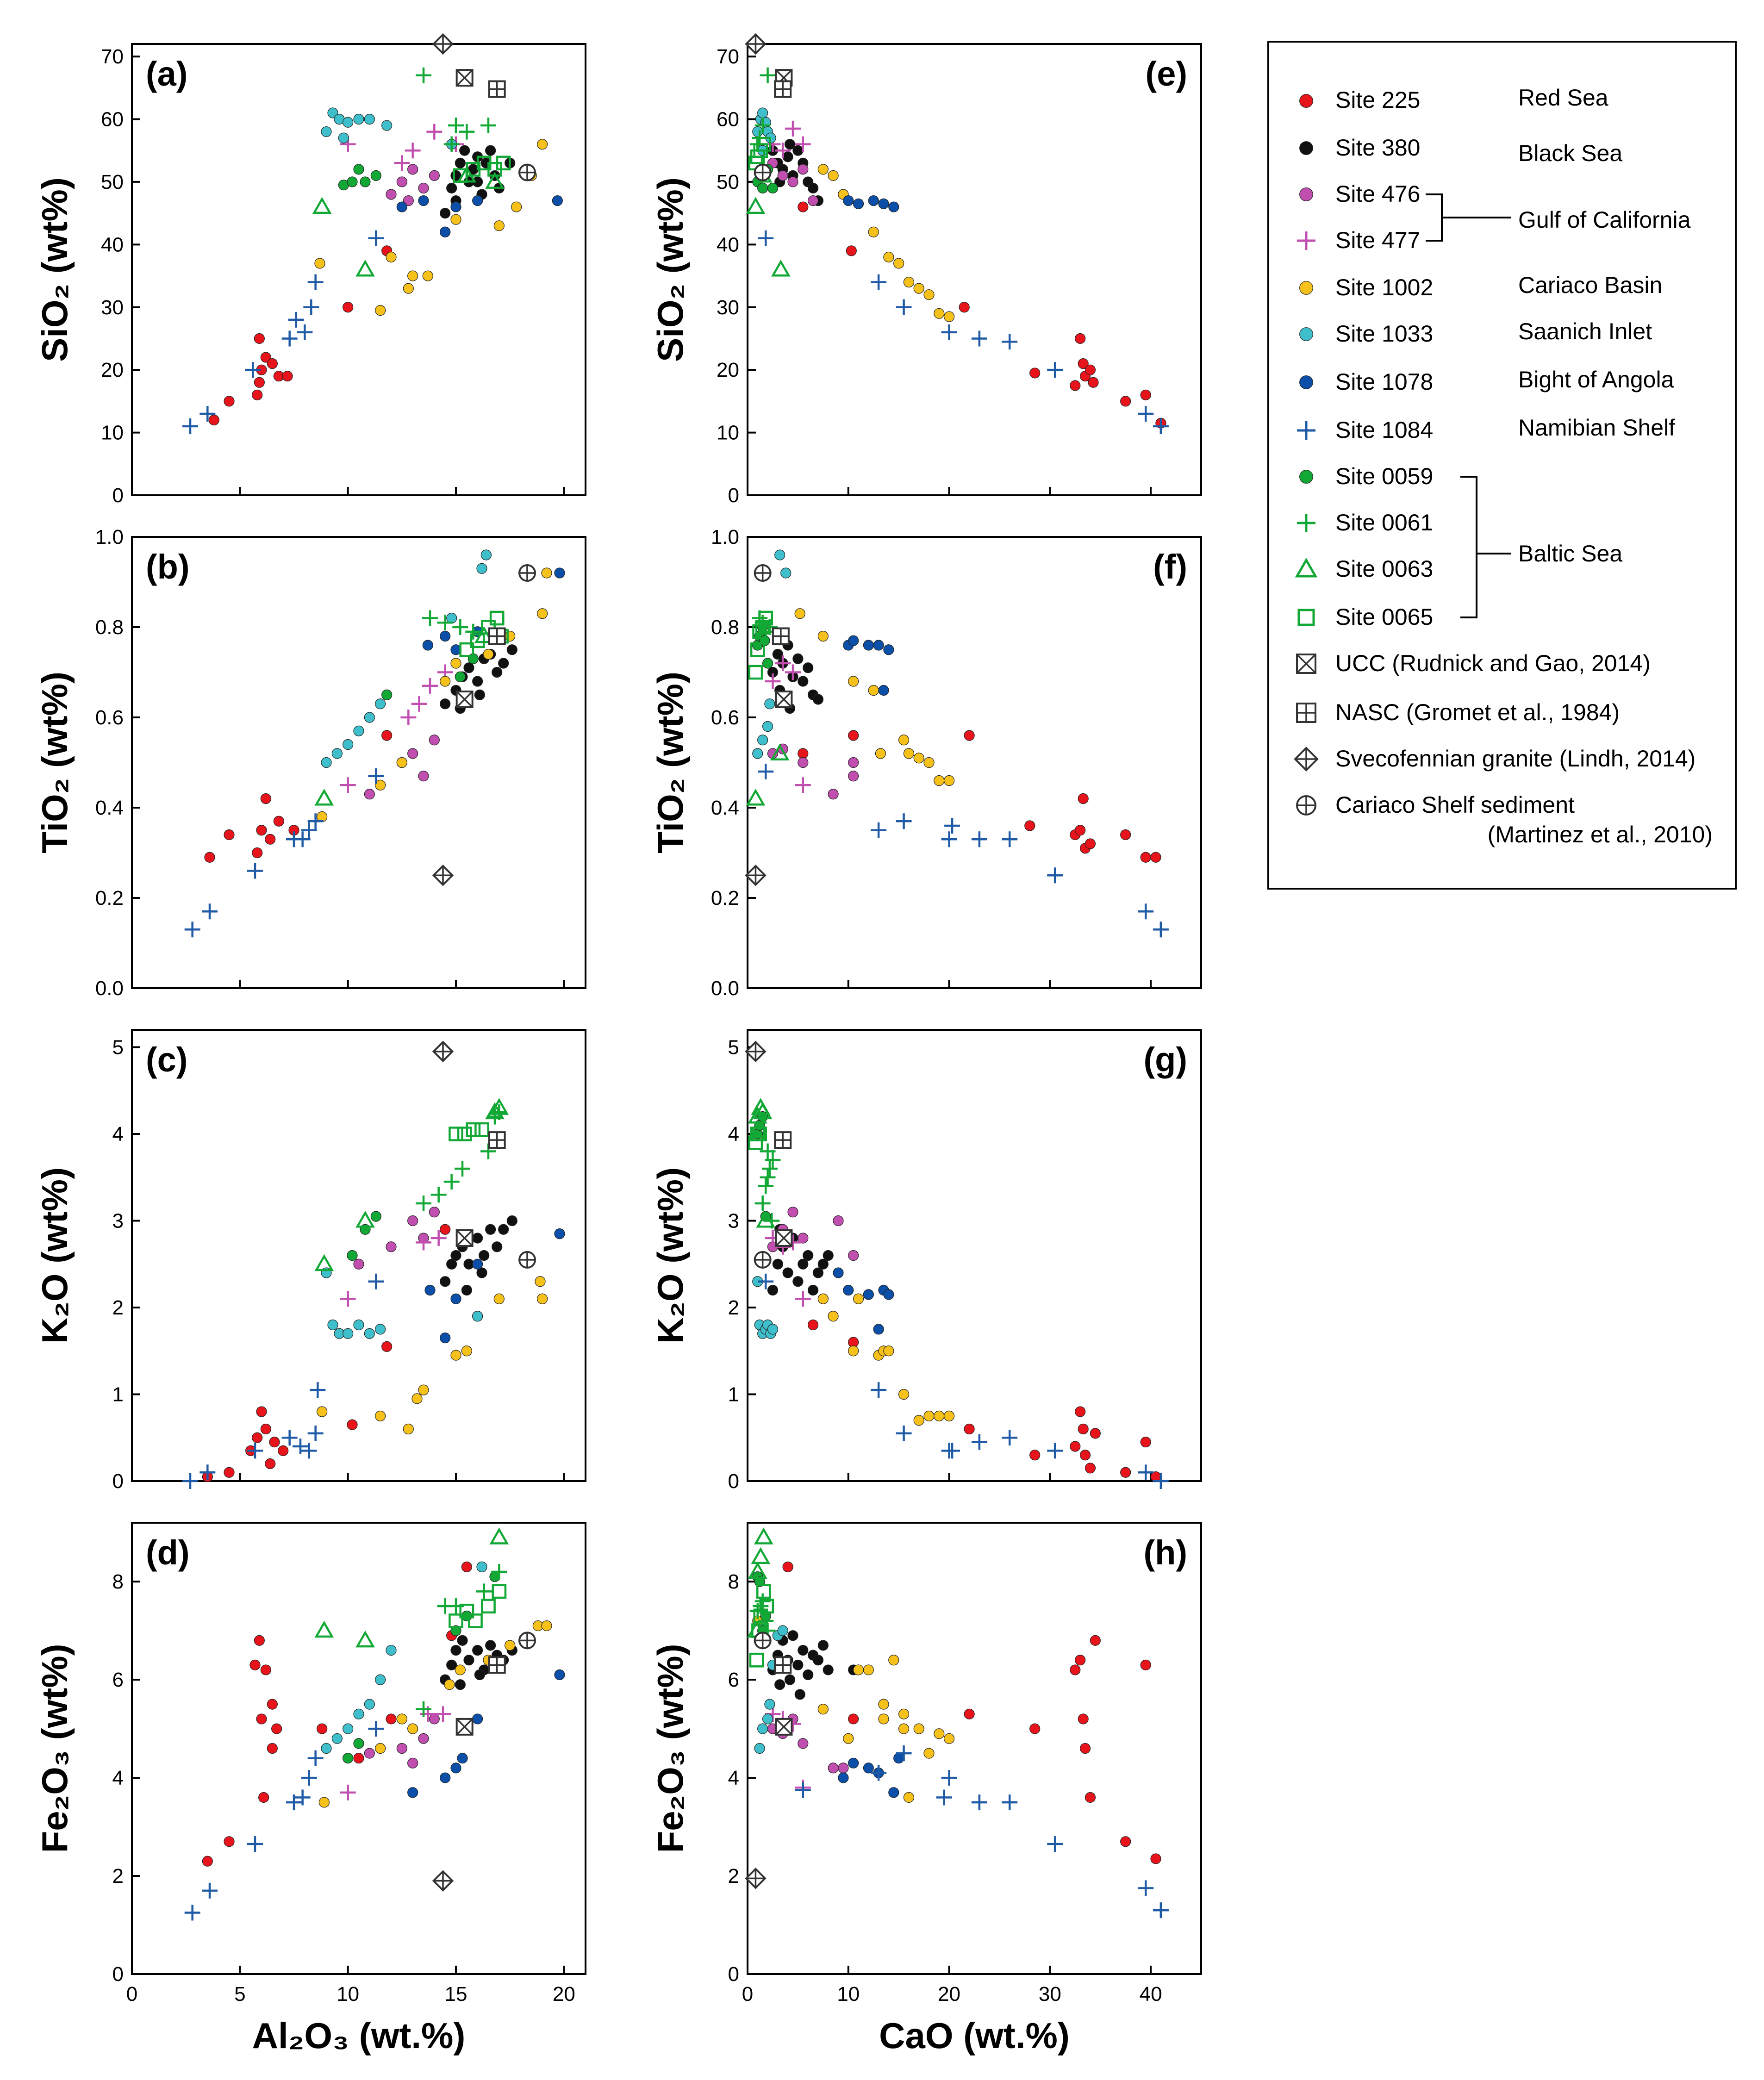 The height and width of the screenshot is (2080, 1764). What do you see at coordinates (118, 1307) in the screenshot?
I see `y-tick-label-c: 2` at bounding box center [118, 1307].